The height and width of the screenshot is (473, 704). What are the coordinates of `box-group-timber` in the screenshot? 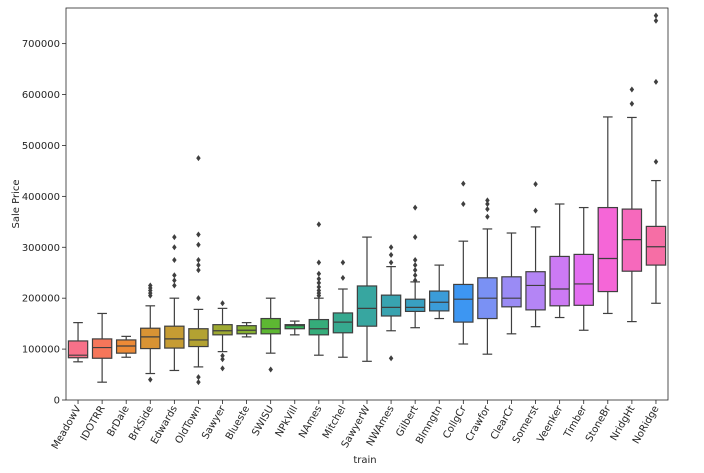 It's located at (583, 268).